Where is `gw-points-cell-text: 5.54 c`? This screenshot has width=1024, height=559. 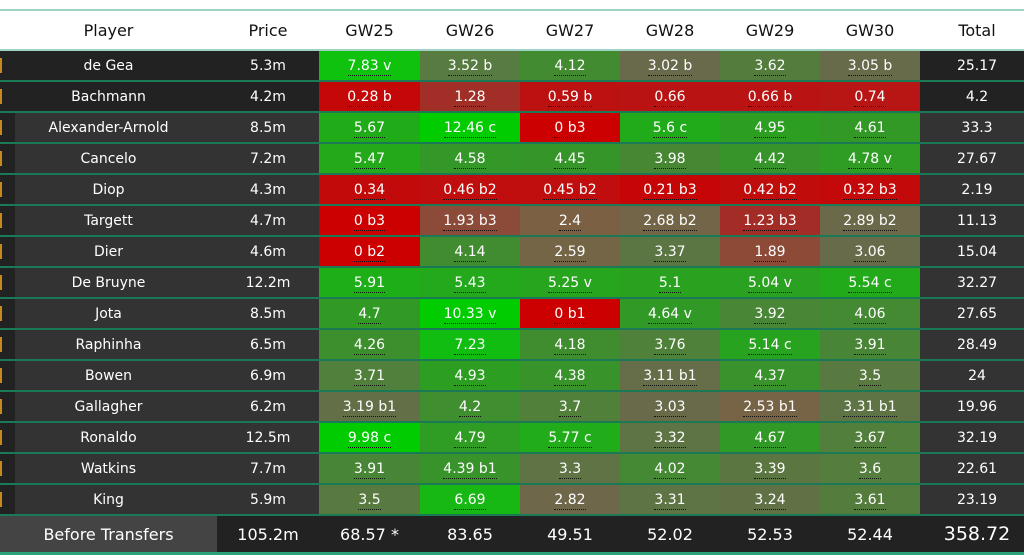
gw-points-cell-text: 5.54 c is located at coordinates (870, 283).